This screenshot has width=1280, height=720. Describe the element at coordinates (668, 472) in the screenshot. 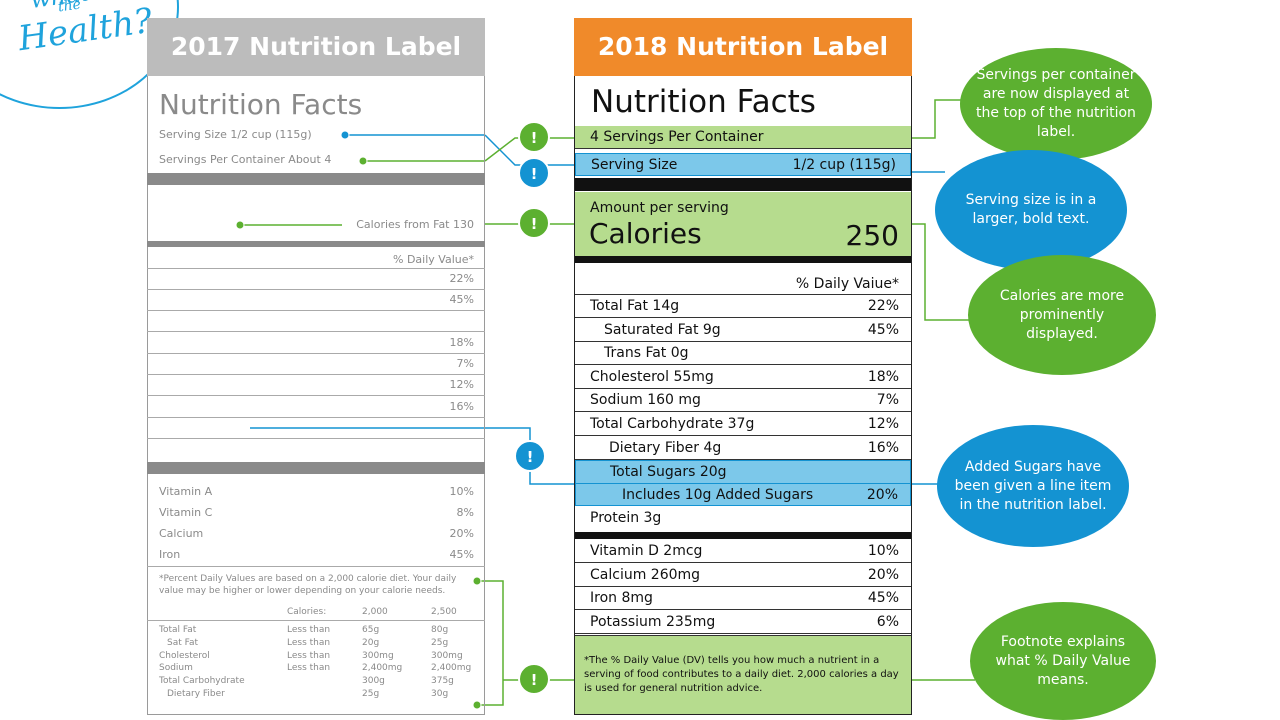

I see `new-total-sugars: Total Sugars 20g` at that location.